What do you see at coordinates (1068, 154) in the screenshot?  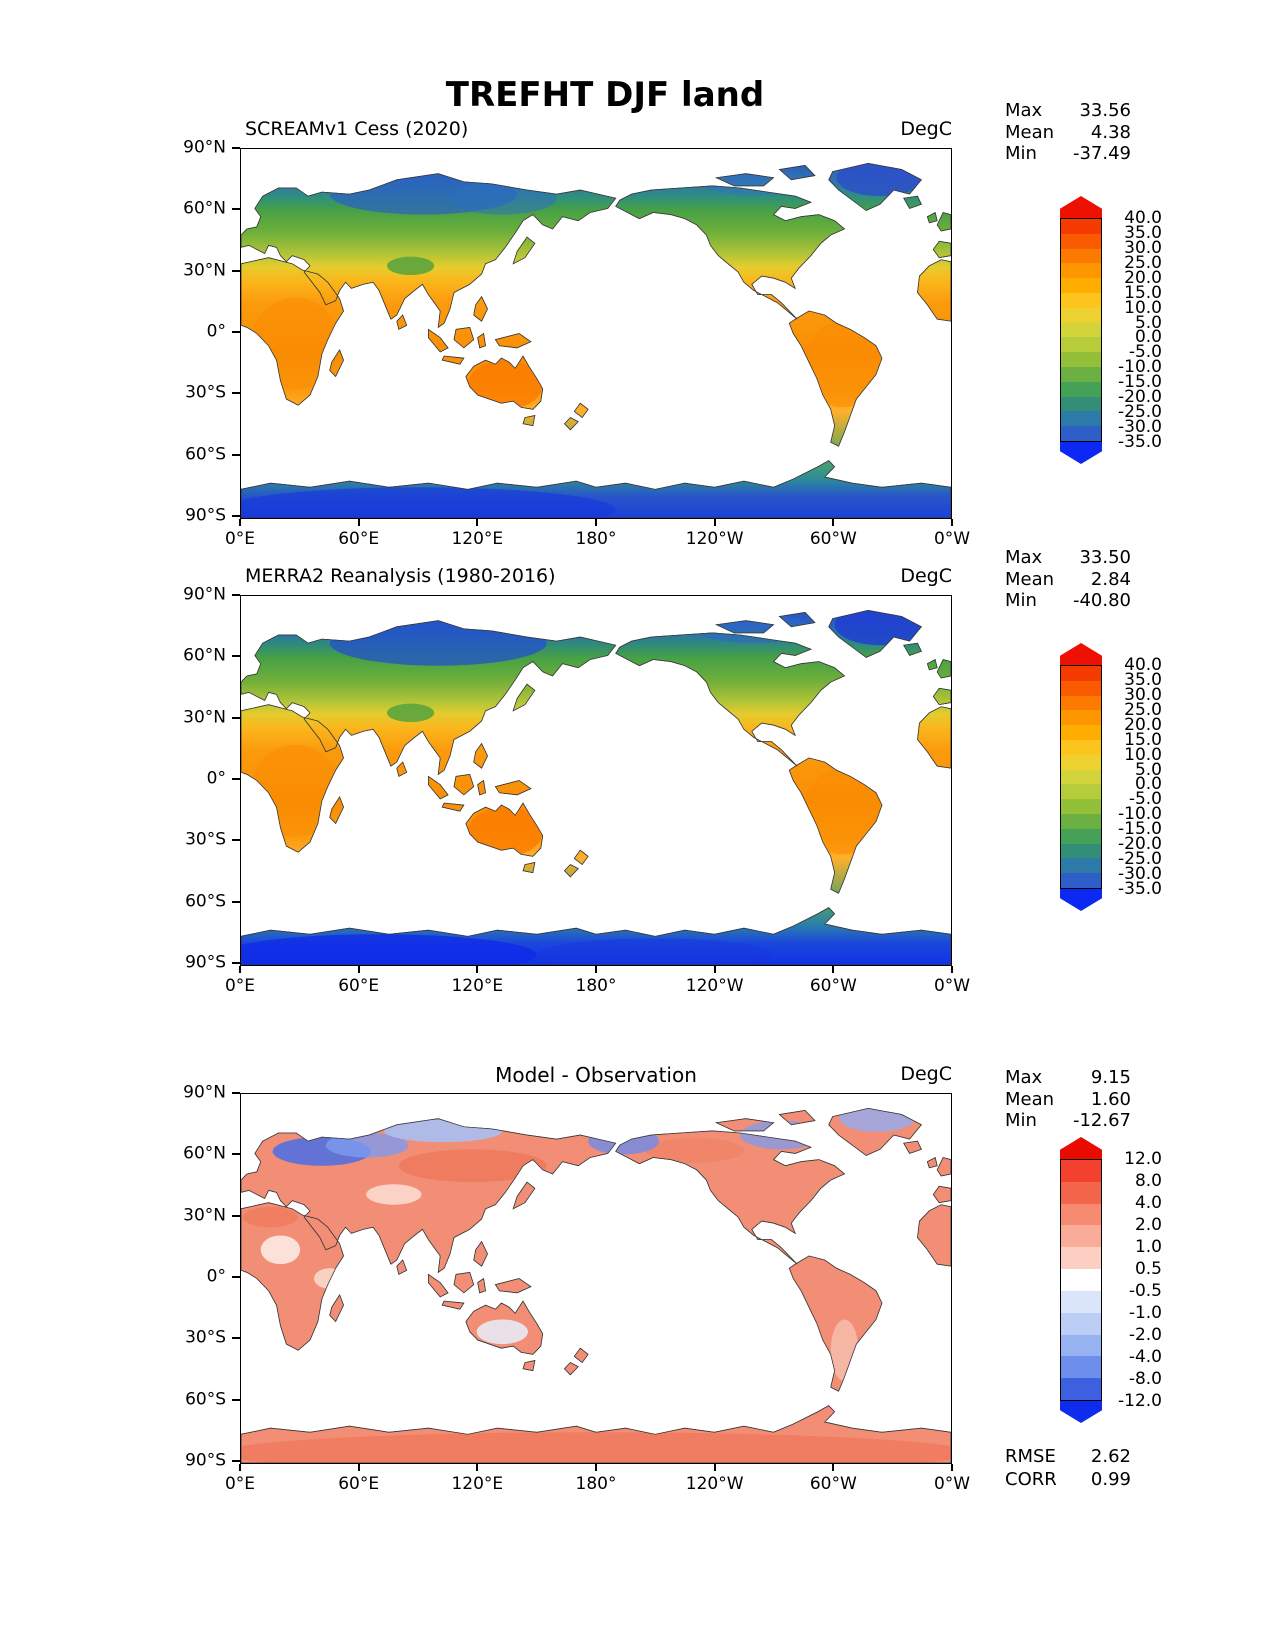 I see `stat-row: Min -37.49` at bounding box center [1068, 154].